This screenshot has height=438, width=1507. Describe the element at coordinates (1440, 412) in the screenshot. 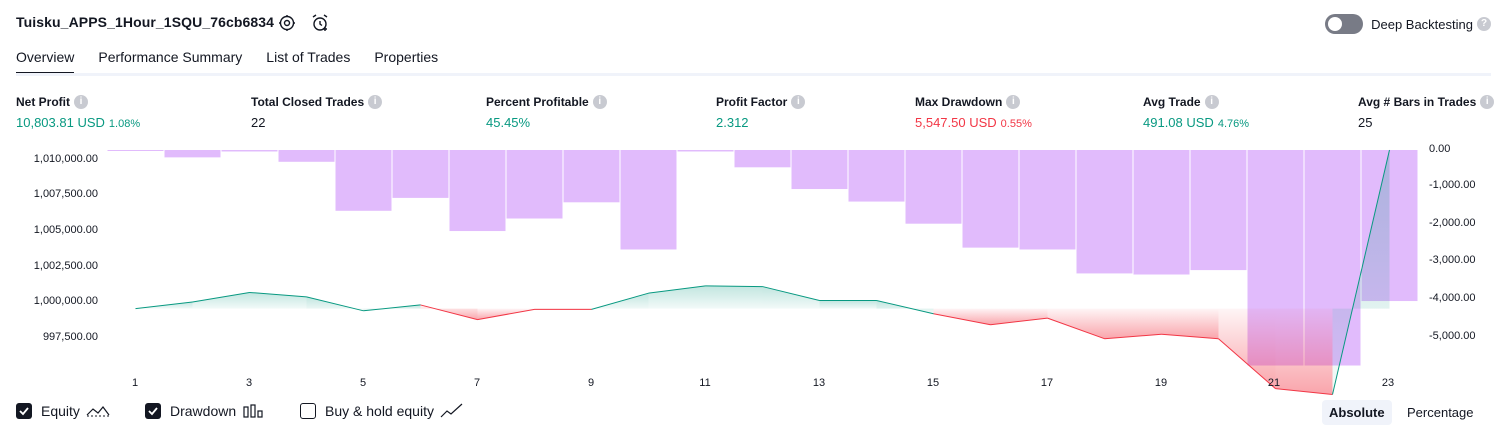

I see `percentage-button: Percentage` at that location.